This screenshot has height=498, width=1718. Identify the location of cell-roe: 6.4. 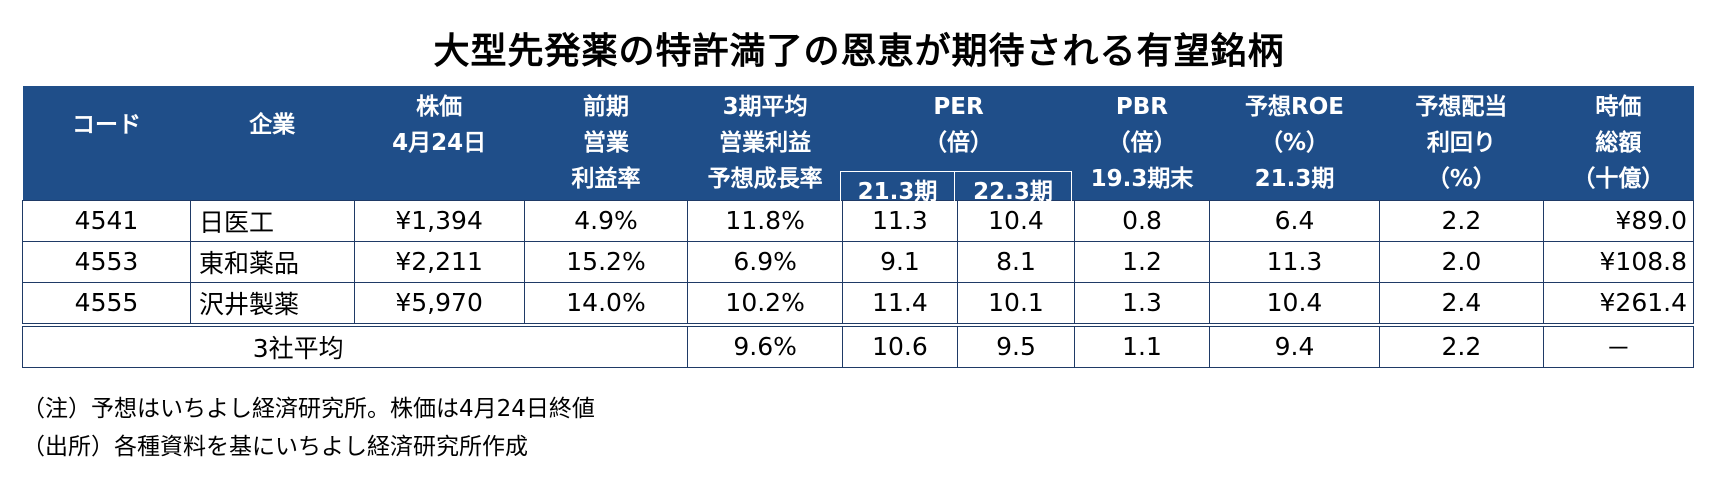
(1294, 220).